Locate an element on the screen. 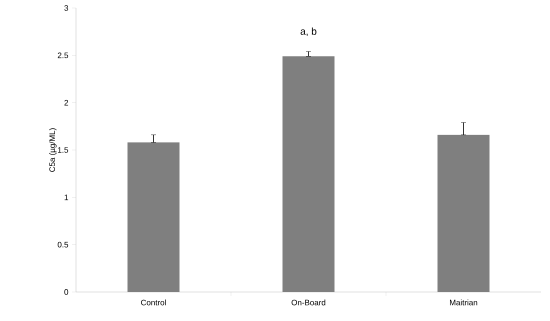 The image size is (550, 321). annotation: a, b is located at coordinates (308, 32).